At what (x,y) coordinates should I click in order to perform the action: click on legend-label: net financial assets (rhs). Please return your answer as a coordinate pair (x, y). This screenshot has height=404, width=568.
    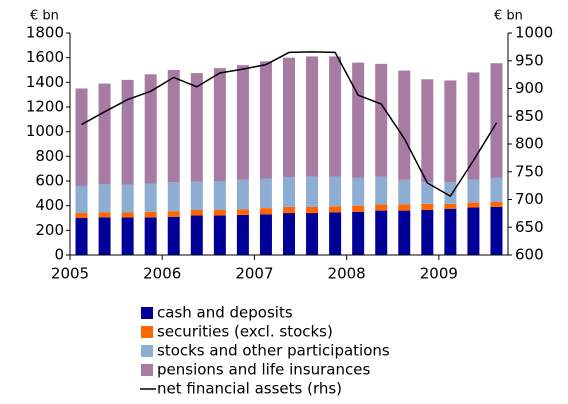
    Looking at the image, I should click on (249, 389).